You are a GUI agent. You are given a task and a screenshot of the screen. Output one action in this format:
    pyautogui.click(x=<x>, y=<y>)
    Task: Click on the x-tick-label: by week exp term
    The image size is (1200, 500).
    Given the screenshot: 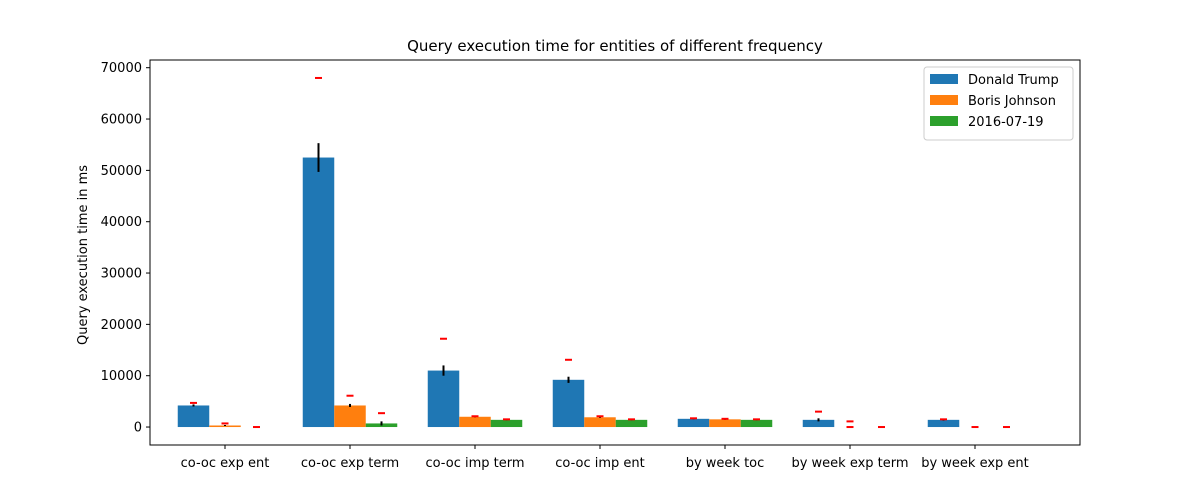 What is the action you would take?
    pyautogui.click(x=849, y=463)
    